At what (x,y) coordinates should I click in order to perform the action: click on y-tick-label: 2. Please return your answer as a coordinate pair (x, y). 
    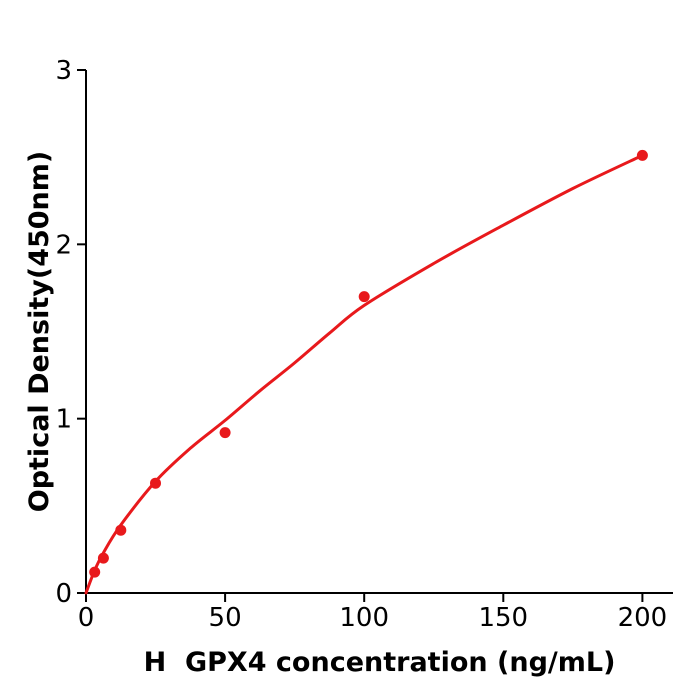
    Looking at the image, I should click on (63, 245).